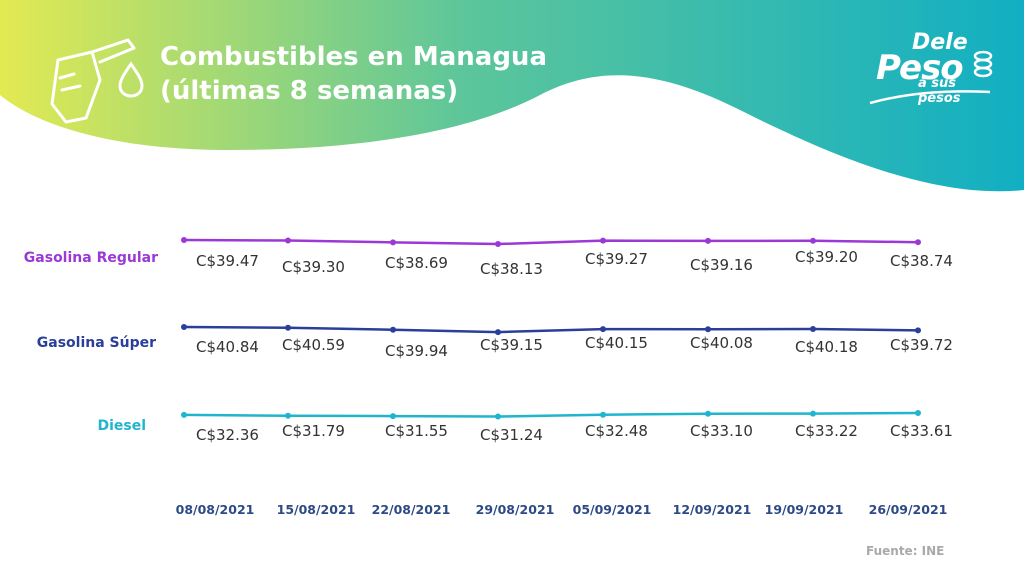 The image size is (1024, 576). I want to click on value-label-diesel: C$31.55, so click(416, 431).